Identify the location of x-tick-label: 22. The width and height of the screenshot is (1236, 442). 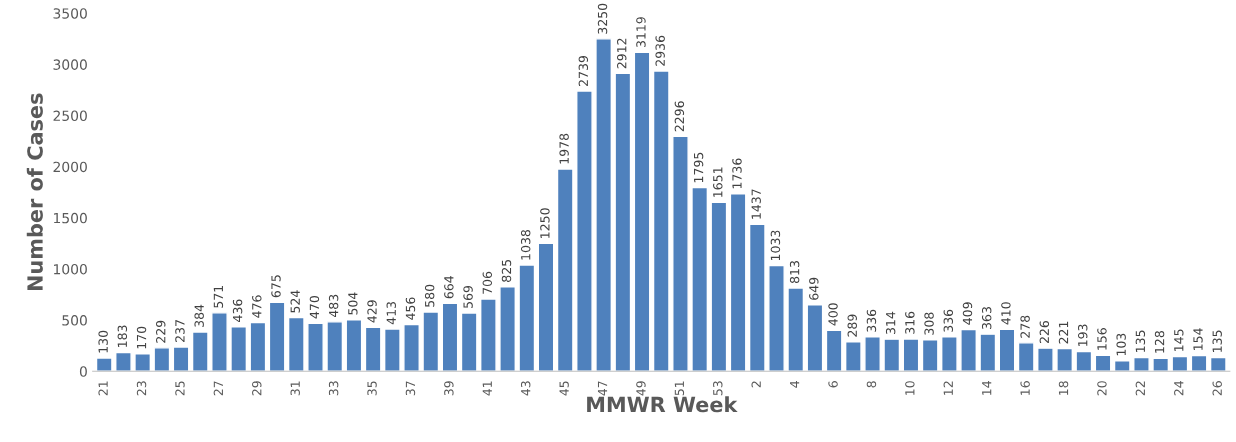
(1140, 388).